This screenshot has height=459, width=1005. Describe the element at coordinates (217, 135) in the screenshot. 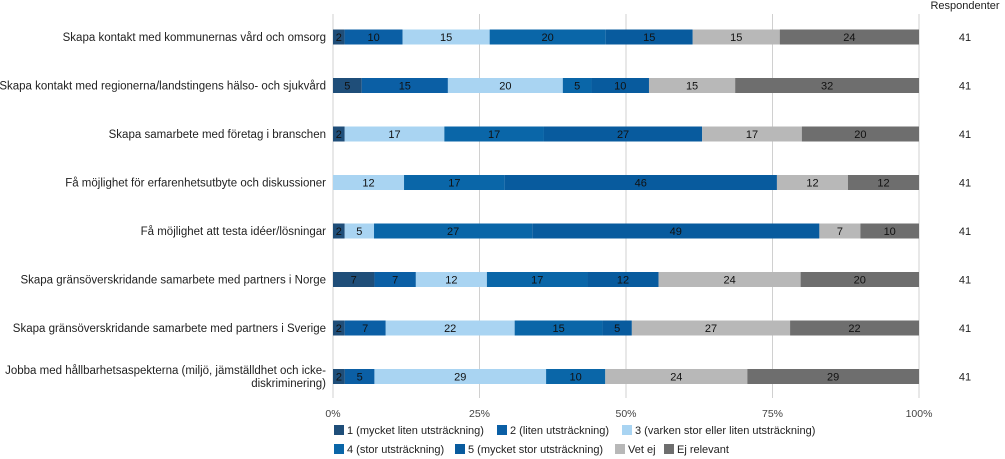

I see `category-label: Skapa samarbete med företag i branschen` at that location.